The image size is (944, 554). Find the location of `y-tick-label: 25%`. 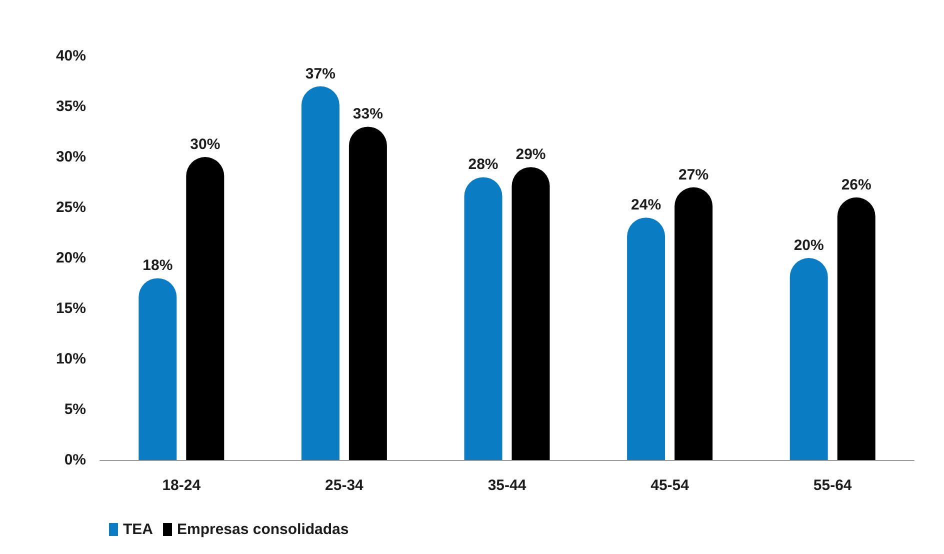

y-tick-label: 25% is located at coordinates (71, 207).